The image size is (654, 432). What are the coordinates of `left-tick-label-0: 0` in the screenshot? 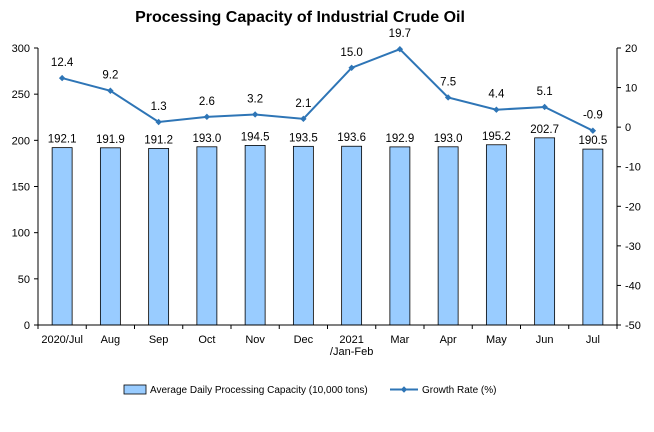 It's located at (27, 326).